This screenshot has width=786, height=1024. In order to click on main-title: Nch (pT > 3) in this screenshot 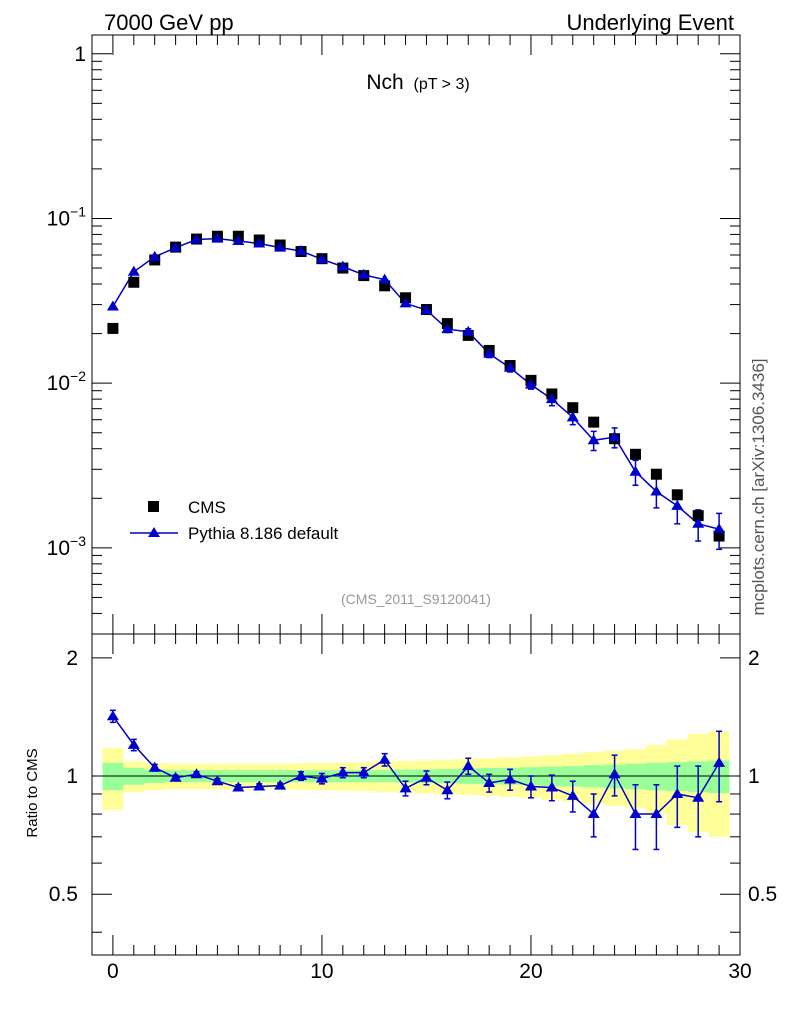, I will do `click(417, 82)`.